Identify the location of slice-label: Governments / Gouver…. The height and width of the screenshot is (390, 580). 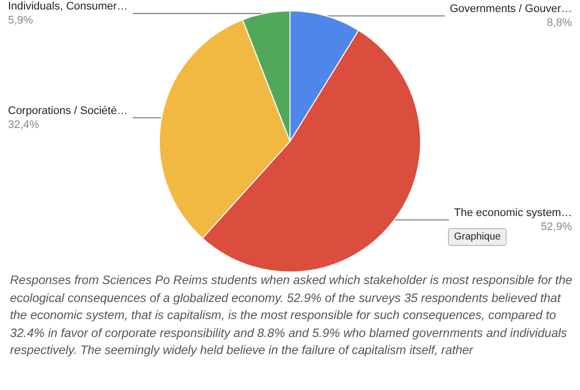
(511, 8).